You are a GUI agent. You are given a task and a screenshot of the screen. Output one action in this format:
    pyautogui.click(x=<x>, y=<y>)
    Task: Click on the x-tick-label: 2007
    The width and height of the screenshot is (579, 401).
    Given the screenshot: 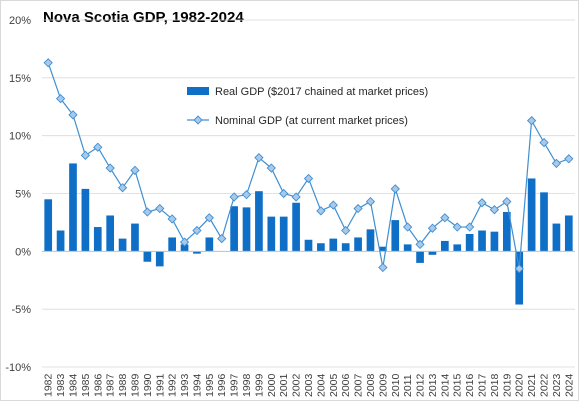 What is the action you would take?
    pyautogui.click(x=359, y=385)
    